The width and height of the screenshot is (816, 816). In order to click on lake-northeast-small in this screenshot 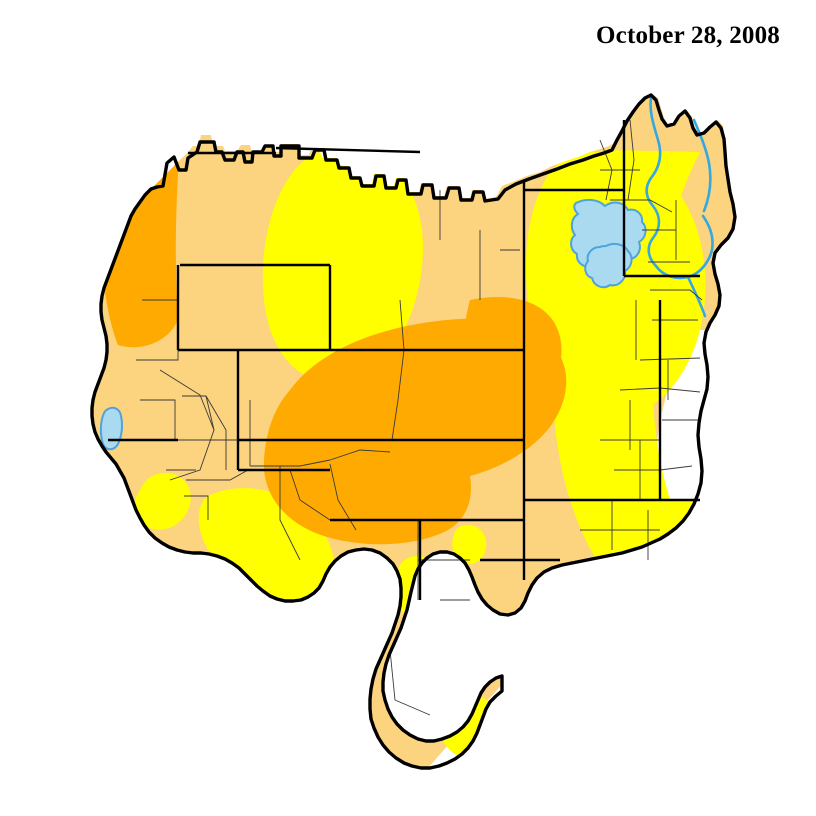, I will do `click(608, 265)`.